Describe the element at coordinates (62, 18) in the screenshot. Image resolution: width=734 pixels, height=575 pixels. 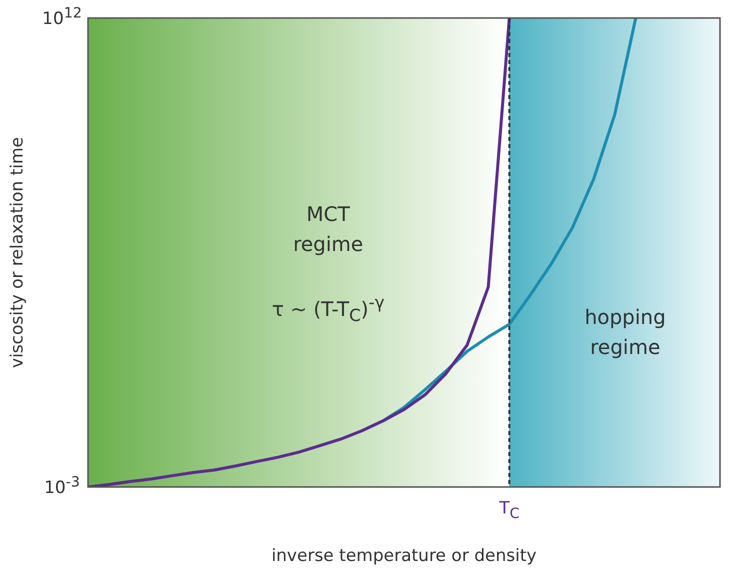
I see `y-tick-label: 10$^{12}$` at that location.